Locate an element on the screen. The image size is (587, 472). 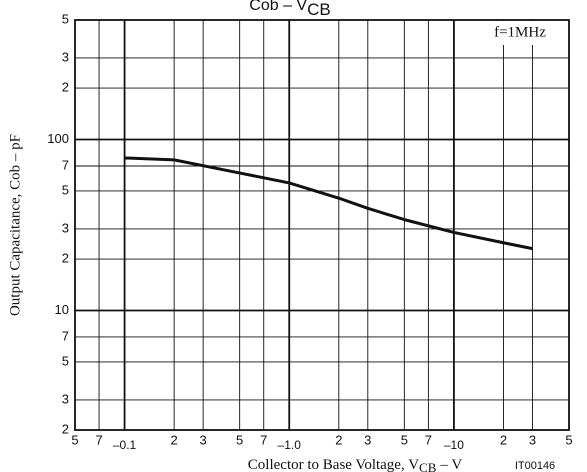
chart-title: Cob – VCB is located at coordinates (289, 9).